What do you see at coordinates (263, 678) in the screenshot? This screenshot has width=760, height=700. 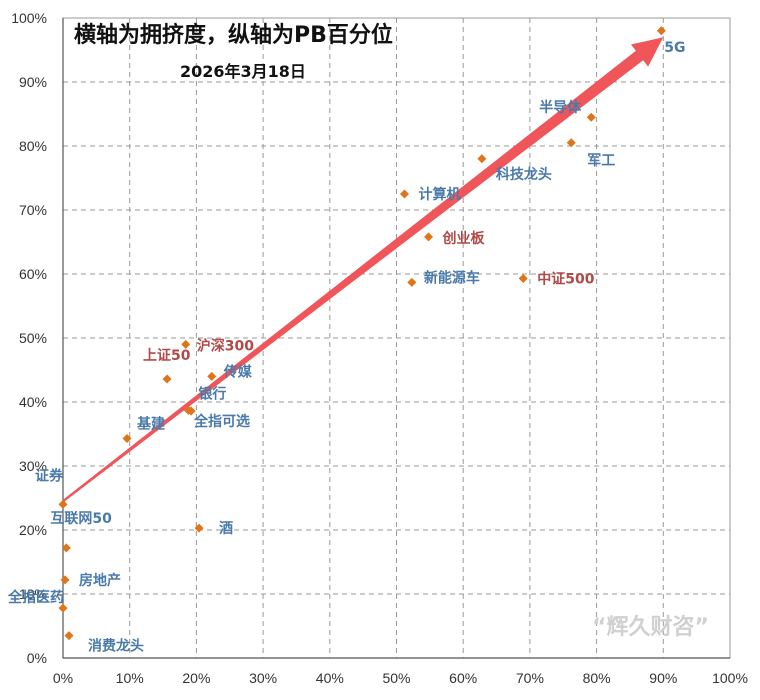 I see `x-tick-label: 30%` at bounding box center [263, 678].